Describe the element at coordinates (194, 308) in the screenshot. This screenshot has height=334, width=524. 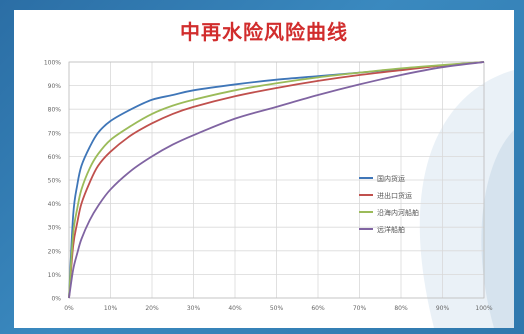
I see `x-tick-label: 30%` at that location.